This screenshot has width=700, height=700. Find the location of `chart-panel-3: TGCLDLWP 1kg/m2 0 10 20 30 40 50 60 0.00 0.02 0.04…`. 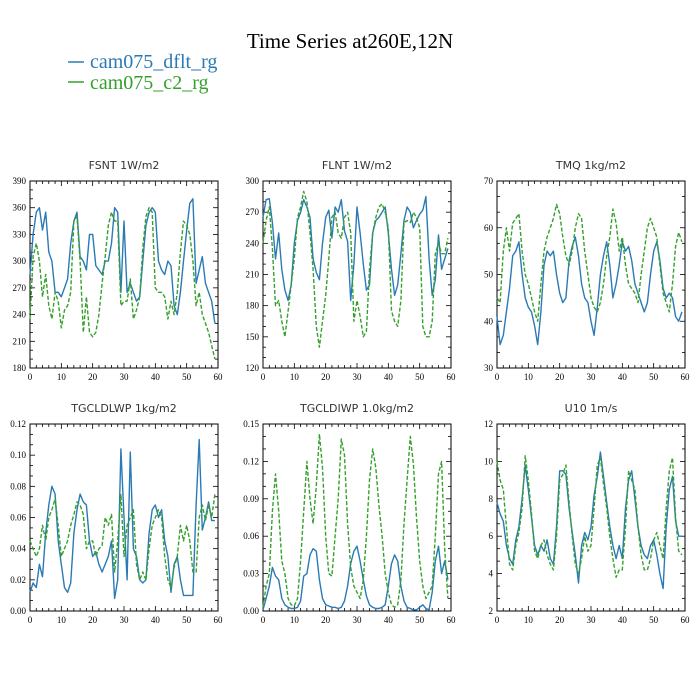

chart-panel-3: TGCLDLWP 1kg/m2 0 10 20 30 40 50 60 0.00 0.02 0.04… is located at coordinates (116, 513).